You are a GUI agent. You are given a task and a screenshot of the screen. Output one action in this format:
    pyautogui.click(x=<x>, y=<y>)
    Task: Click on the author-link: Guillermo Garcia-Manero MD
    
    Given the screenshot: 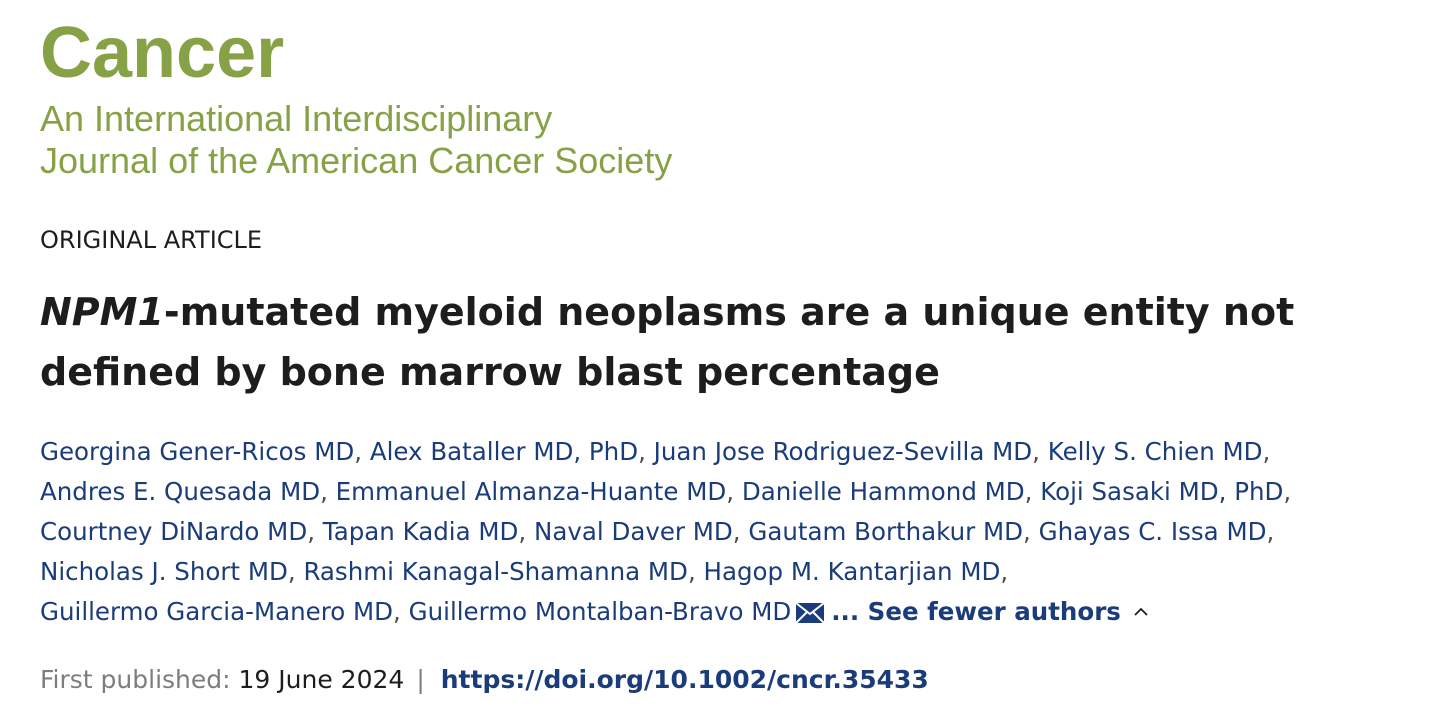 What is the action you would take?
    pyautogui.click(x=217, y=611)
    